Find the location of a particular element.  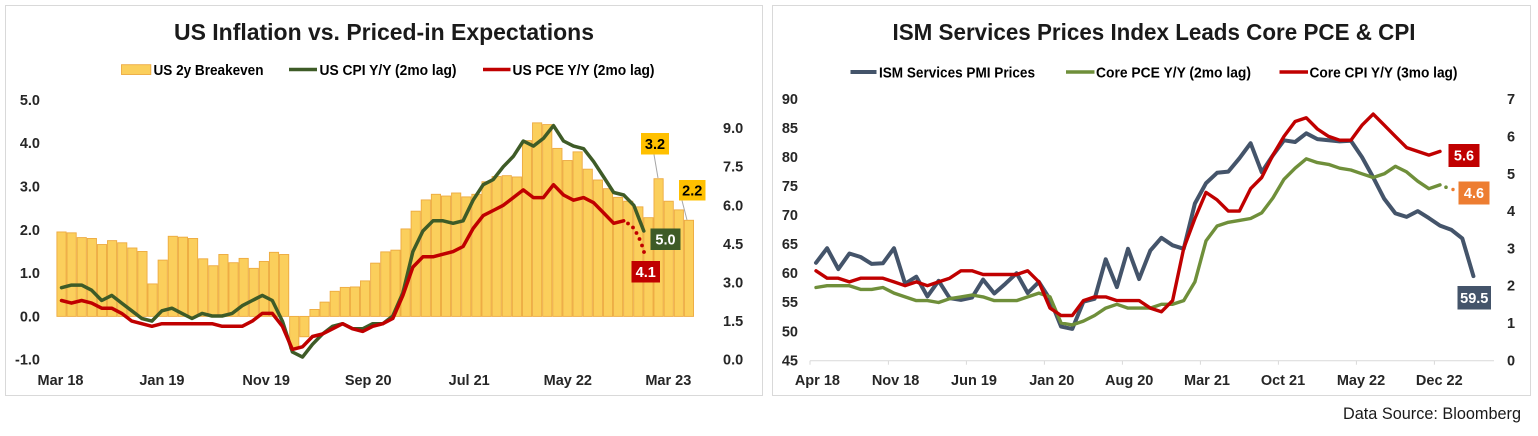

svg-text: 7.5 is located at coordinates (733, 168).